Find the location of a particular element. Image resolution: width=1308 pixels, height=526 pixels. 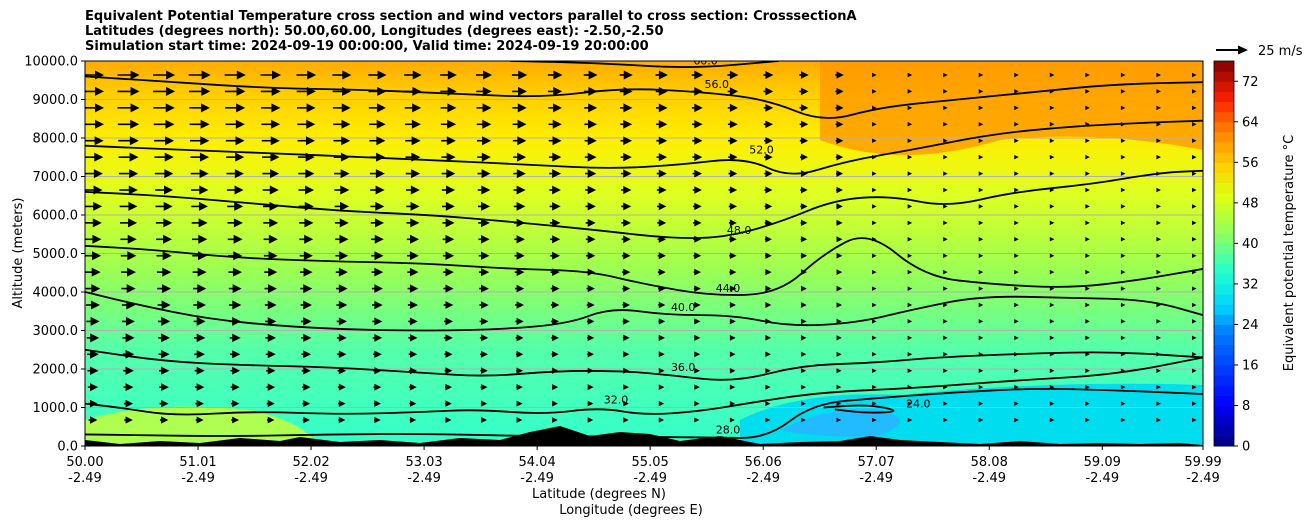

contour-label: 60.0 is located at coordinates (705, 61).